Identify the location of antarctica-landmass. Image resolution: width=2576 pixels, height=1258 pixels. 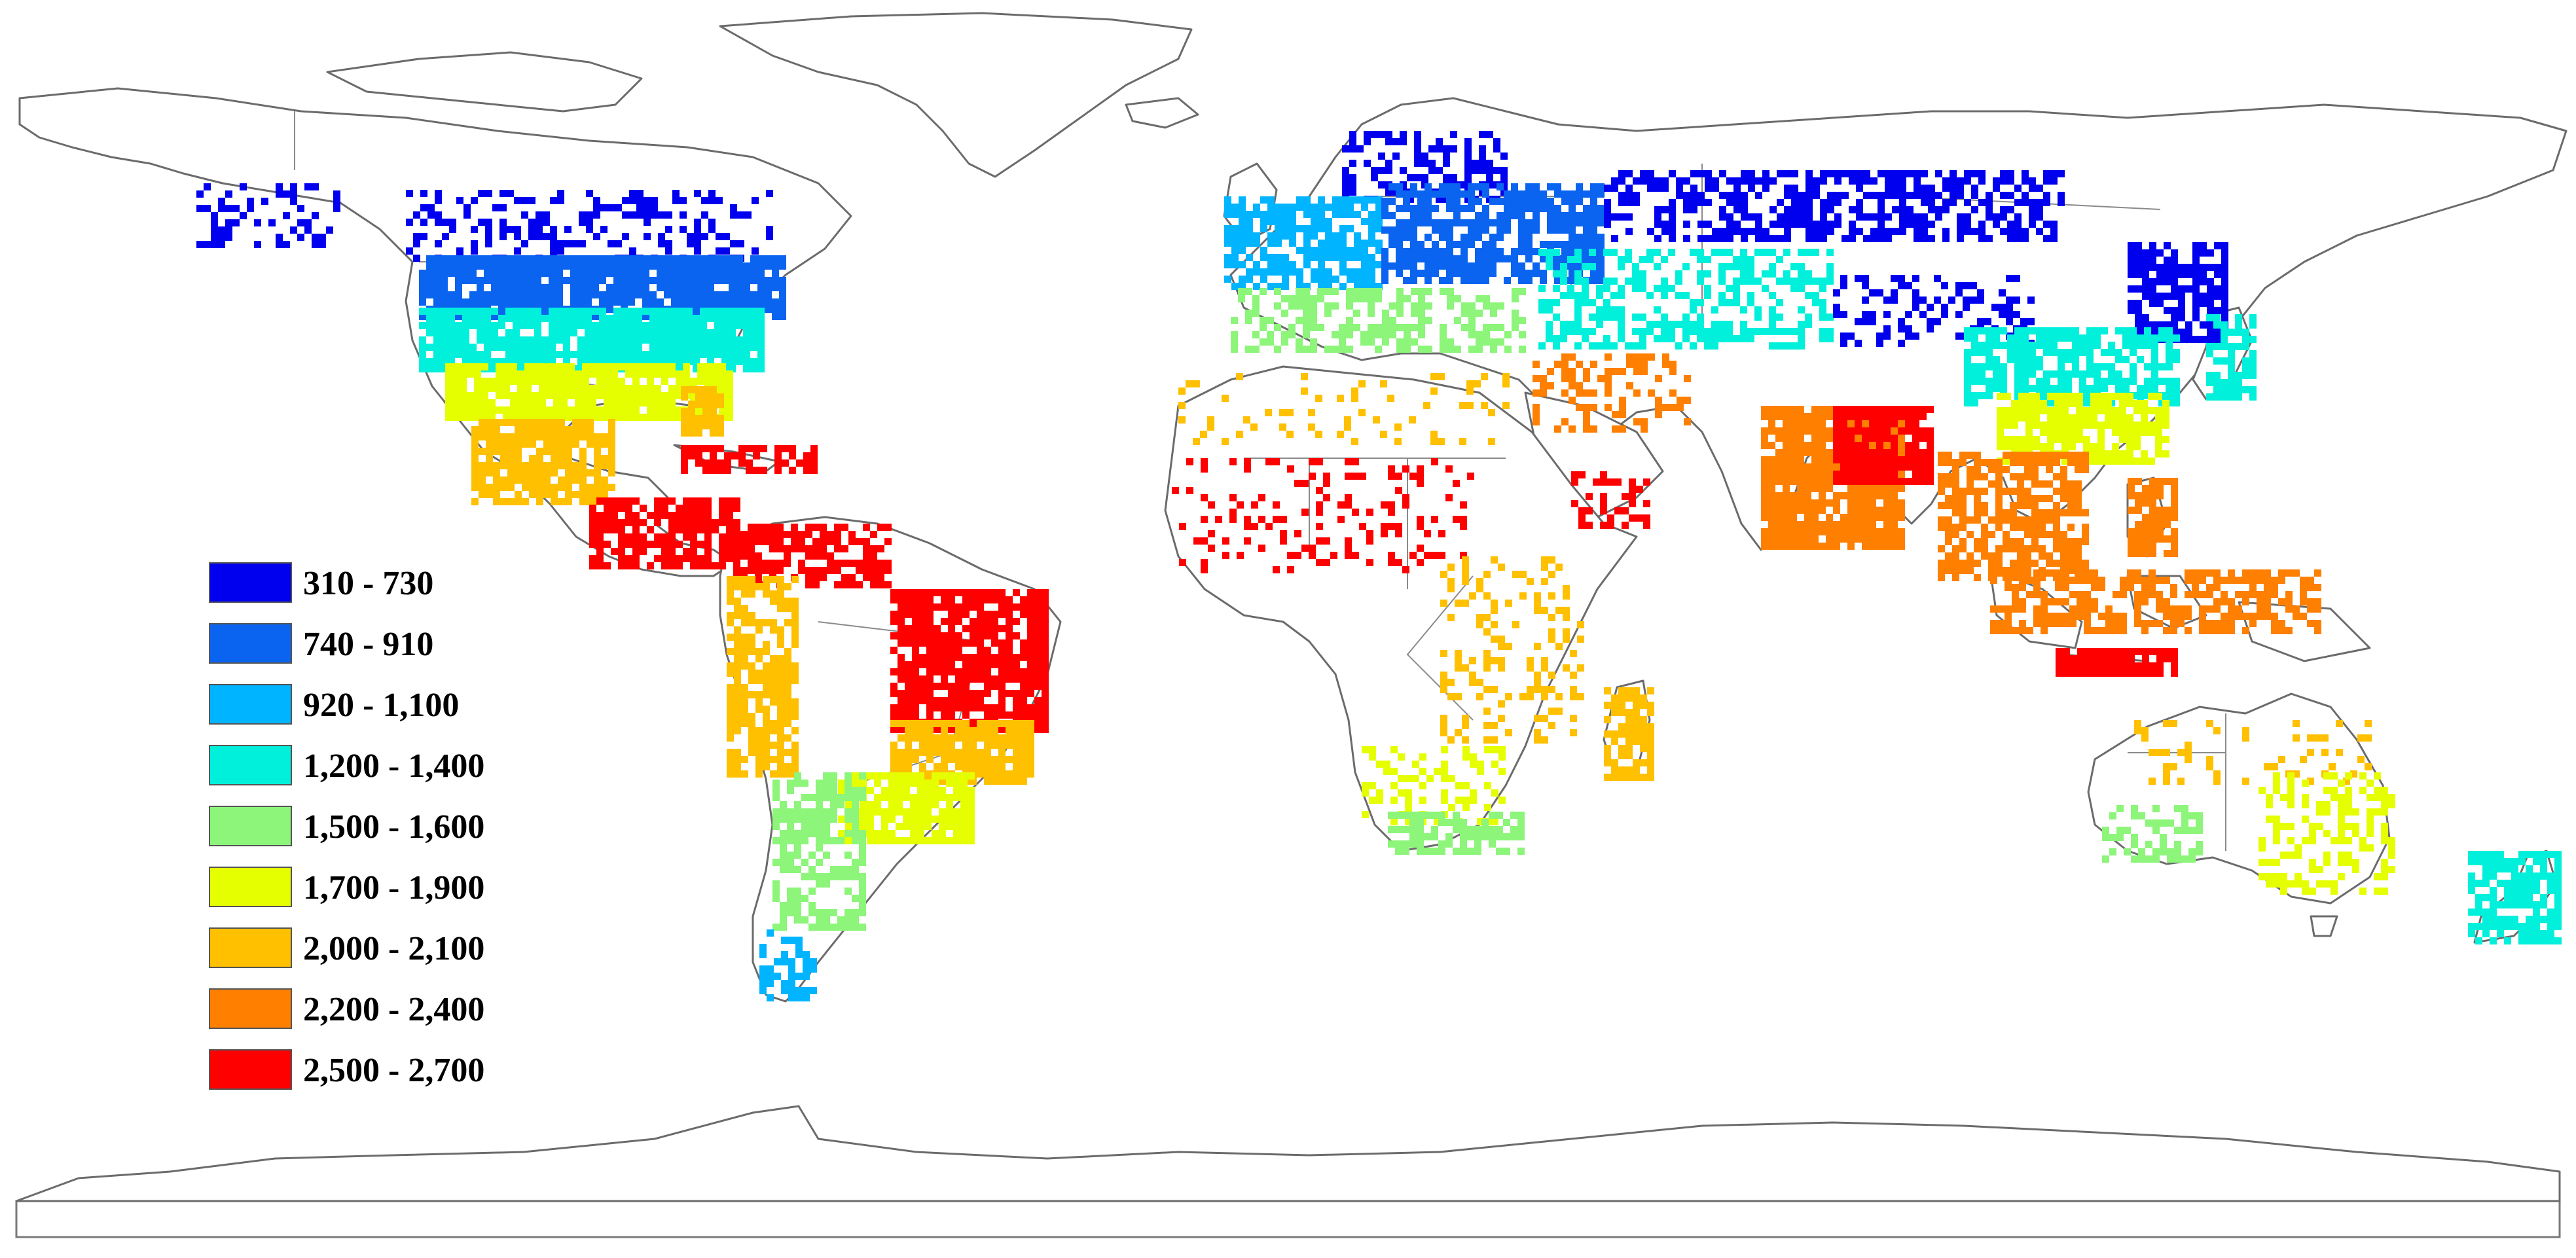
(1288, 1153).